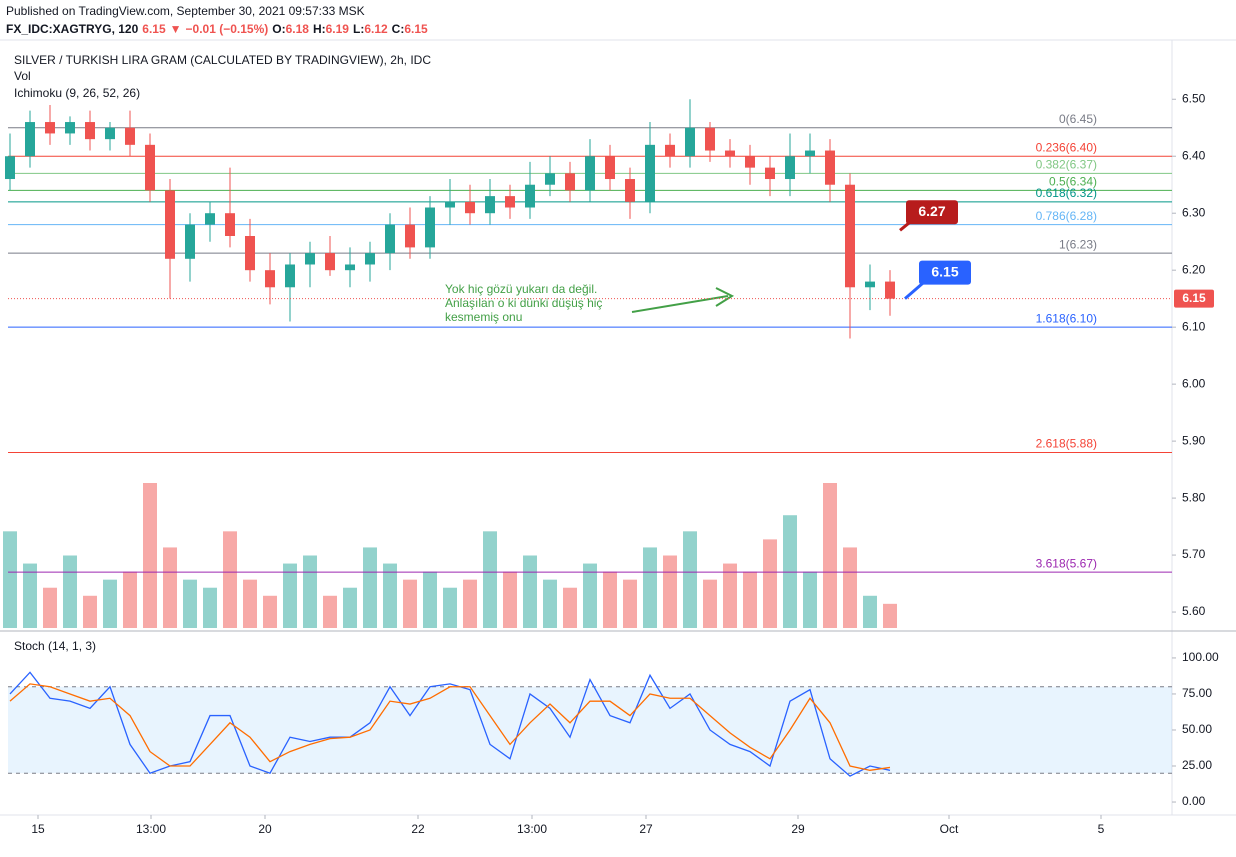 The height and width of the screenshot is (857, 1236). I want to click on callout-box, so click(932, 212).